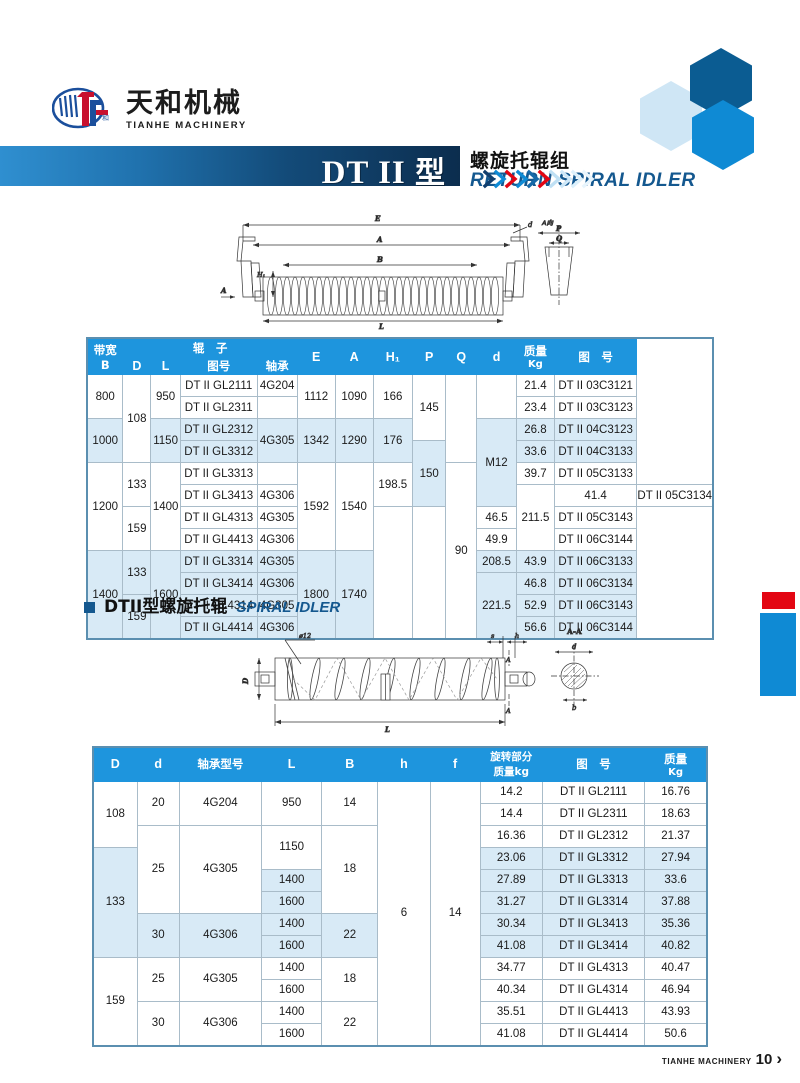 The image size is (800, 1083). What do you see at coordinates (701, 113) in the screenshot?
I see `hexagon-decoration` at bounding box center [701, 113].